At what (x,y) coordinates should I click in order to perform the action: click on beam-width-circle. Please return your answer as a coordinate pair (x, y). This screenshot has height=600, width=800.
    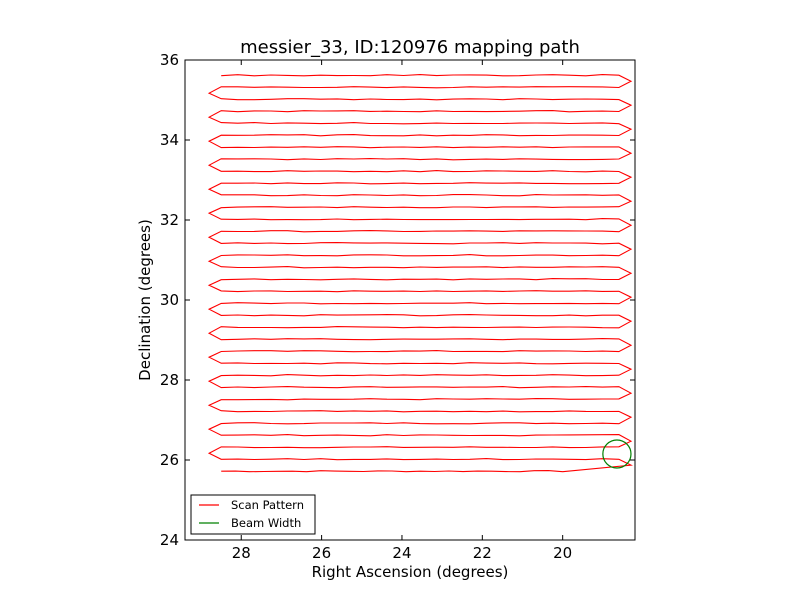
    Looking at the image, I should click on (617, 454).